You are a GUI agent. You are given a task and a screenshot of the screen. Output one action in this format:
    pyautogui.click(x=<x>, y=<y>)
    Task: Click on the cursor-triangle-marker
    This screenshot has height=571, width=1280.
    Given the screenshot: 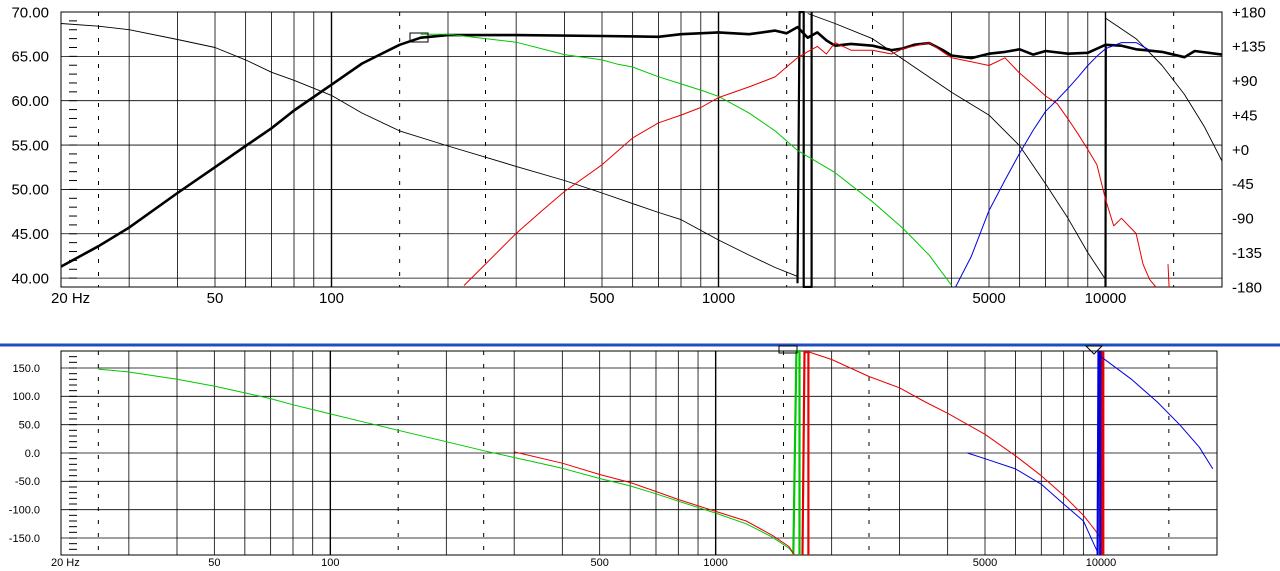 What is the action you would take?
    pyautogui.click(x=1094, y=350)
    